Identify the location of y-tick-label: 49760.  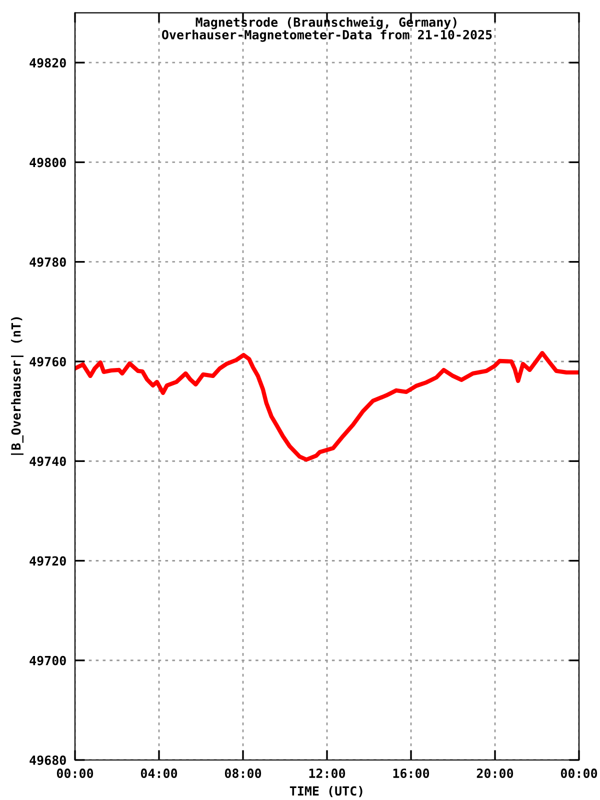
(48, 361).